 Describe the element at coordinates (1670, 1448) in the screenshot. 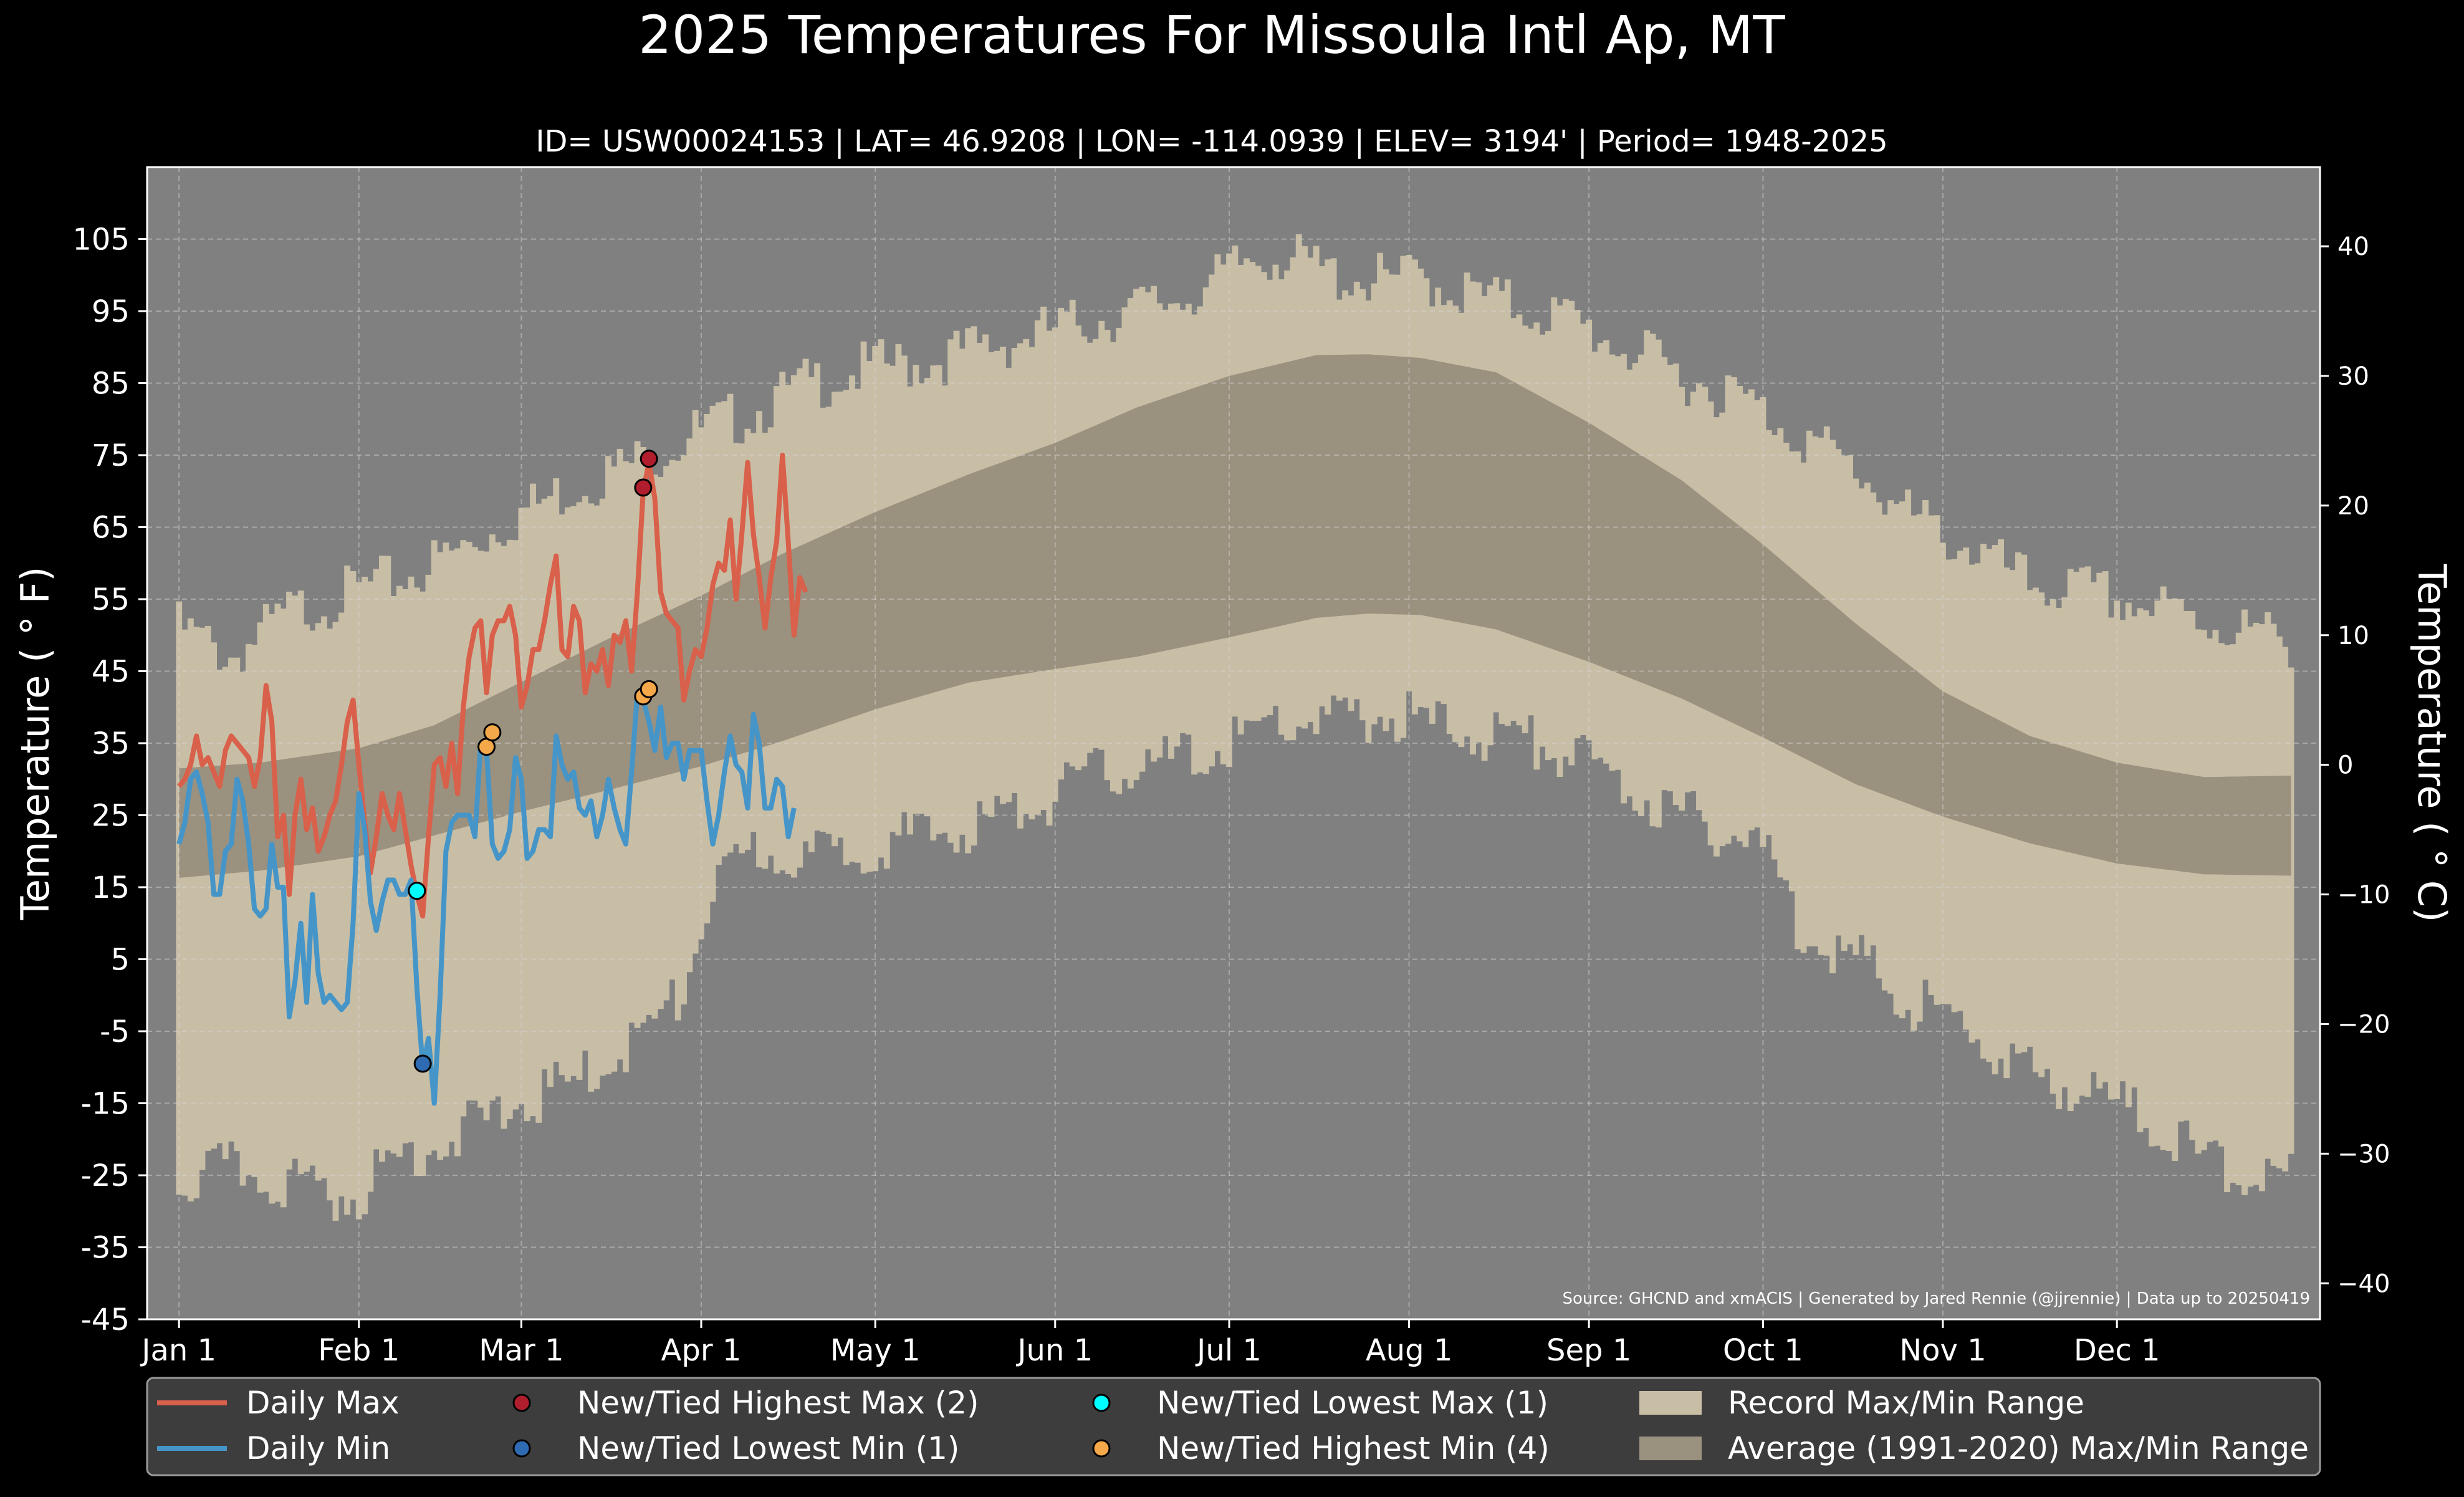

I see `legend-swatch-normal-range` at that location.